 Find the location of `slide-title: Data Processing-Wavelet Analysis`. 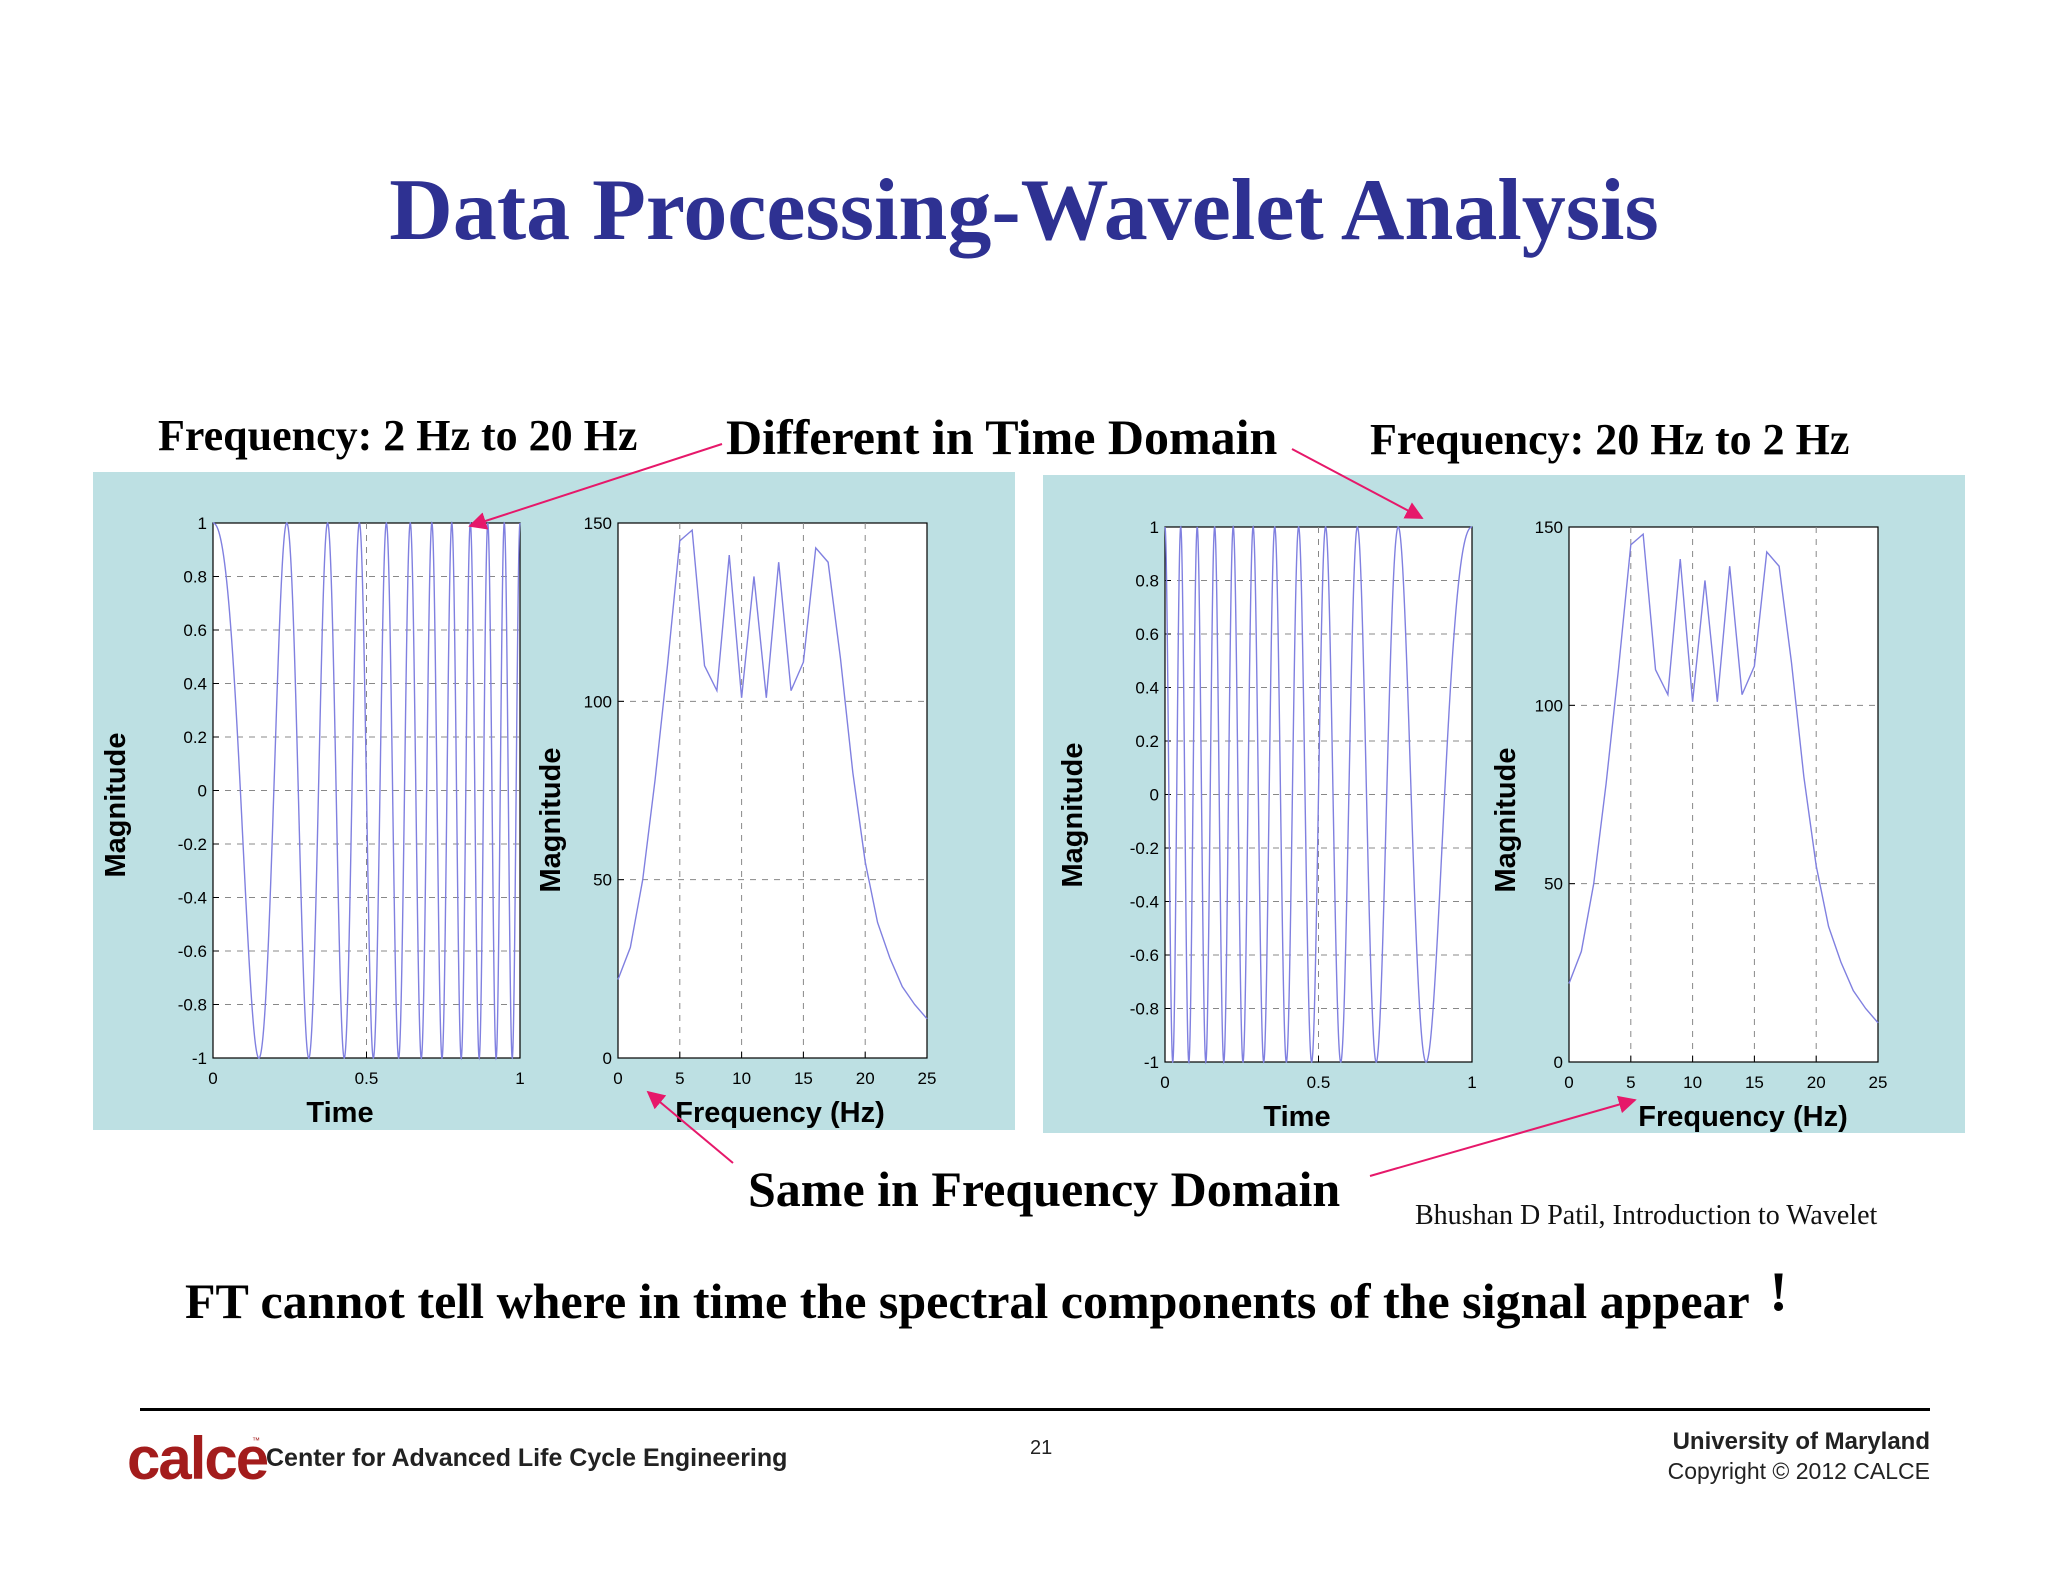

slide-title: Data Processing-Wavelet Analysis is located at coordinates (1024, 210).